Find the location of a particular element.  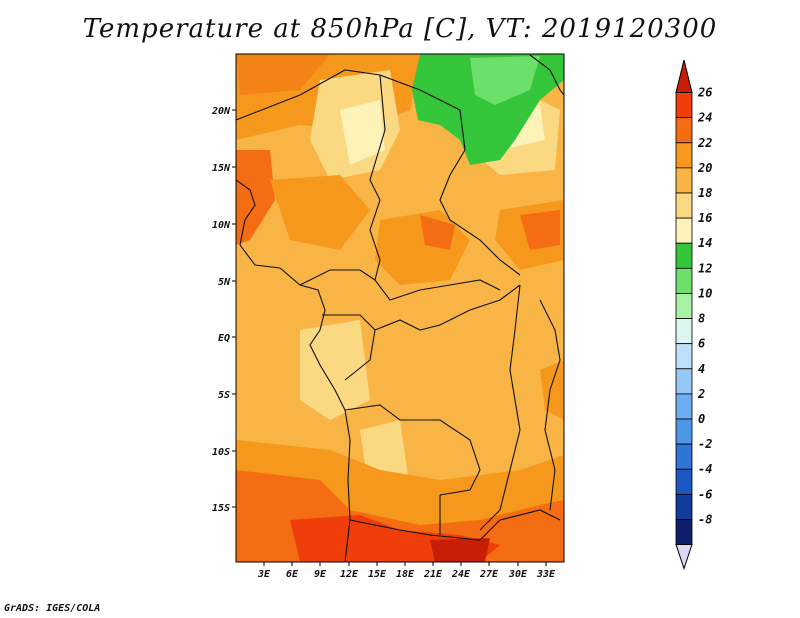

colorbar-label: 6 is located at coordinates (701, 344).